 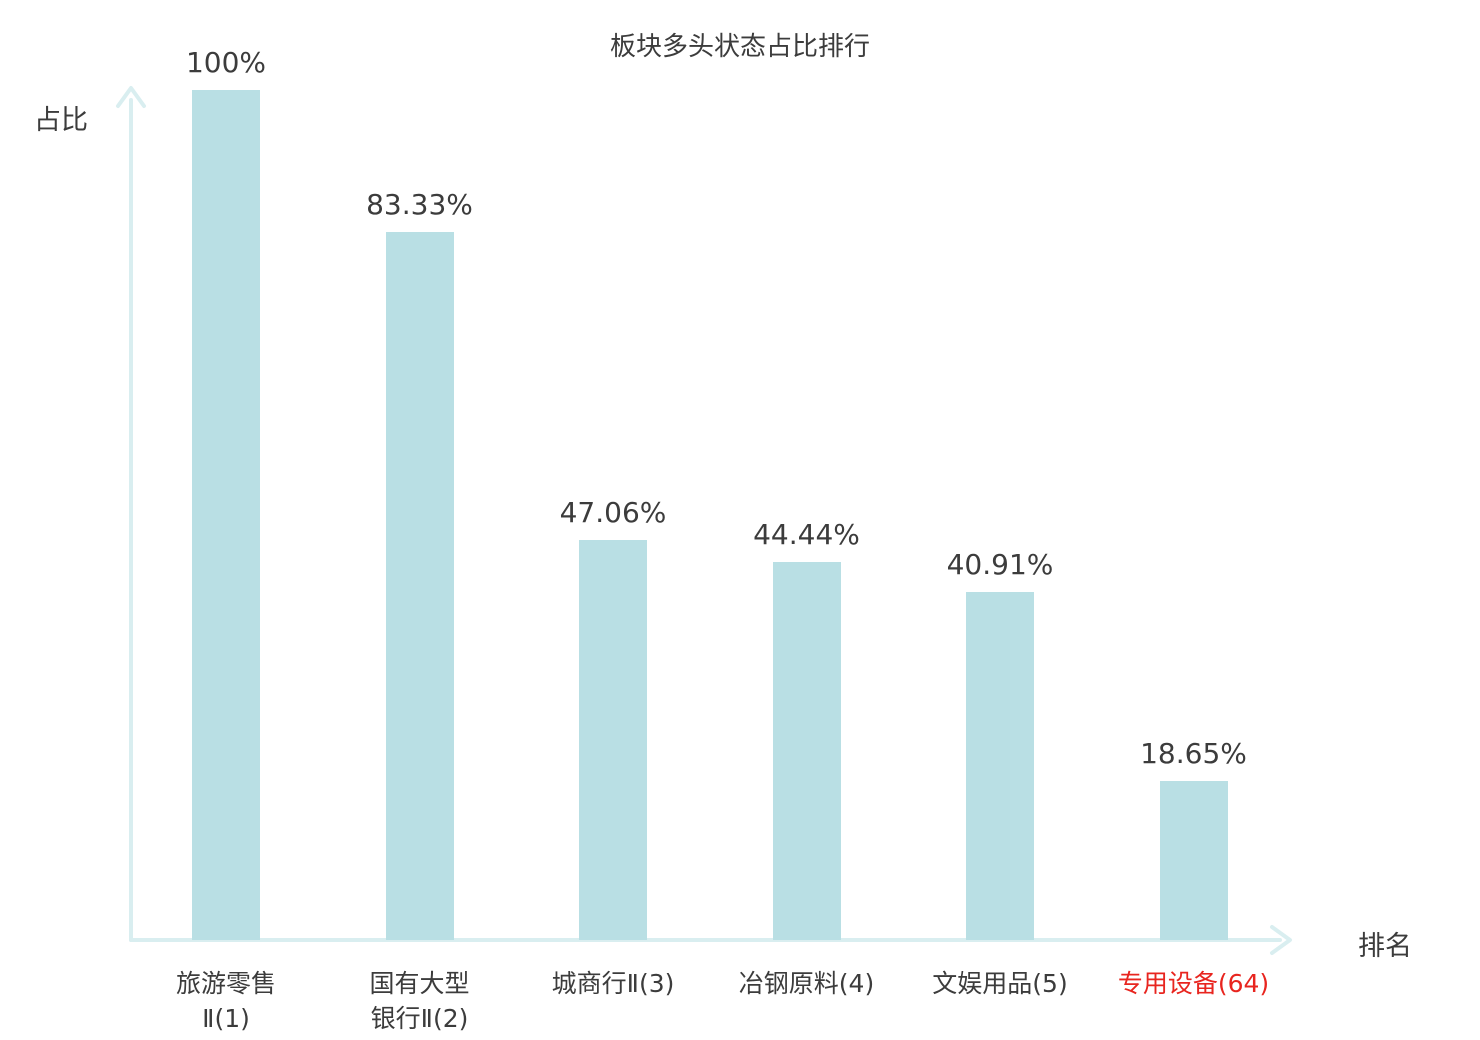 I want to click on y-axis-label: 占比, so click(x=61, y=120).